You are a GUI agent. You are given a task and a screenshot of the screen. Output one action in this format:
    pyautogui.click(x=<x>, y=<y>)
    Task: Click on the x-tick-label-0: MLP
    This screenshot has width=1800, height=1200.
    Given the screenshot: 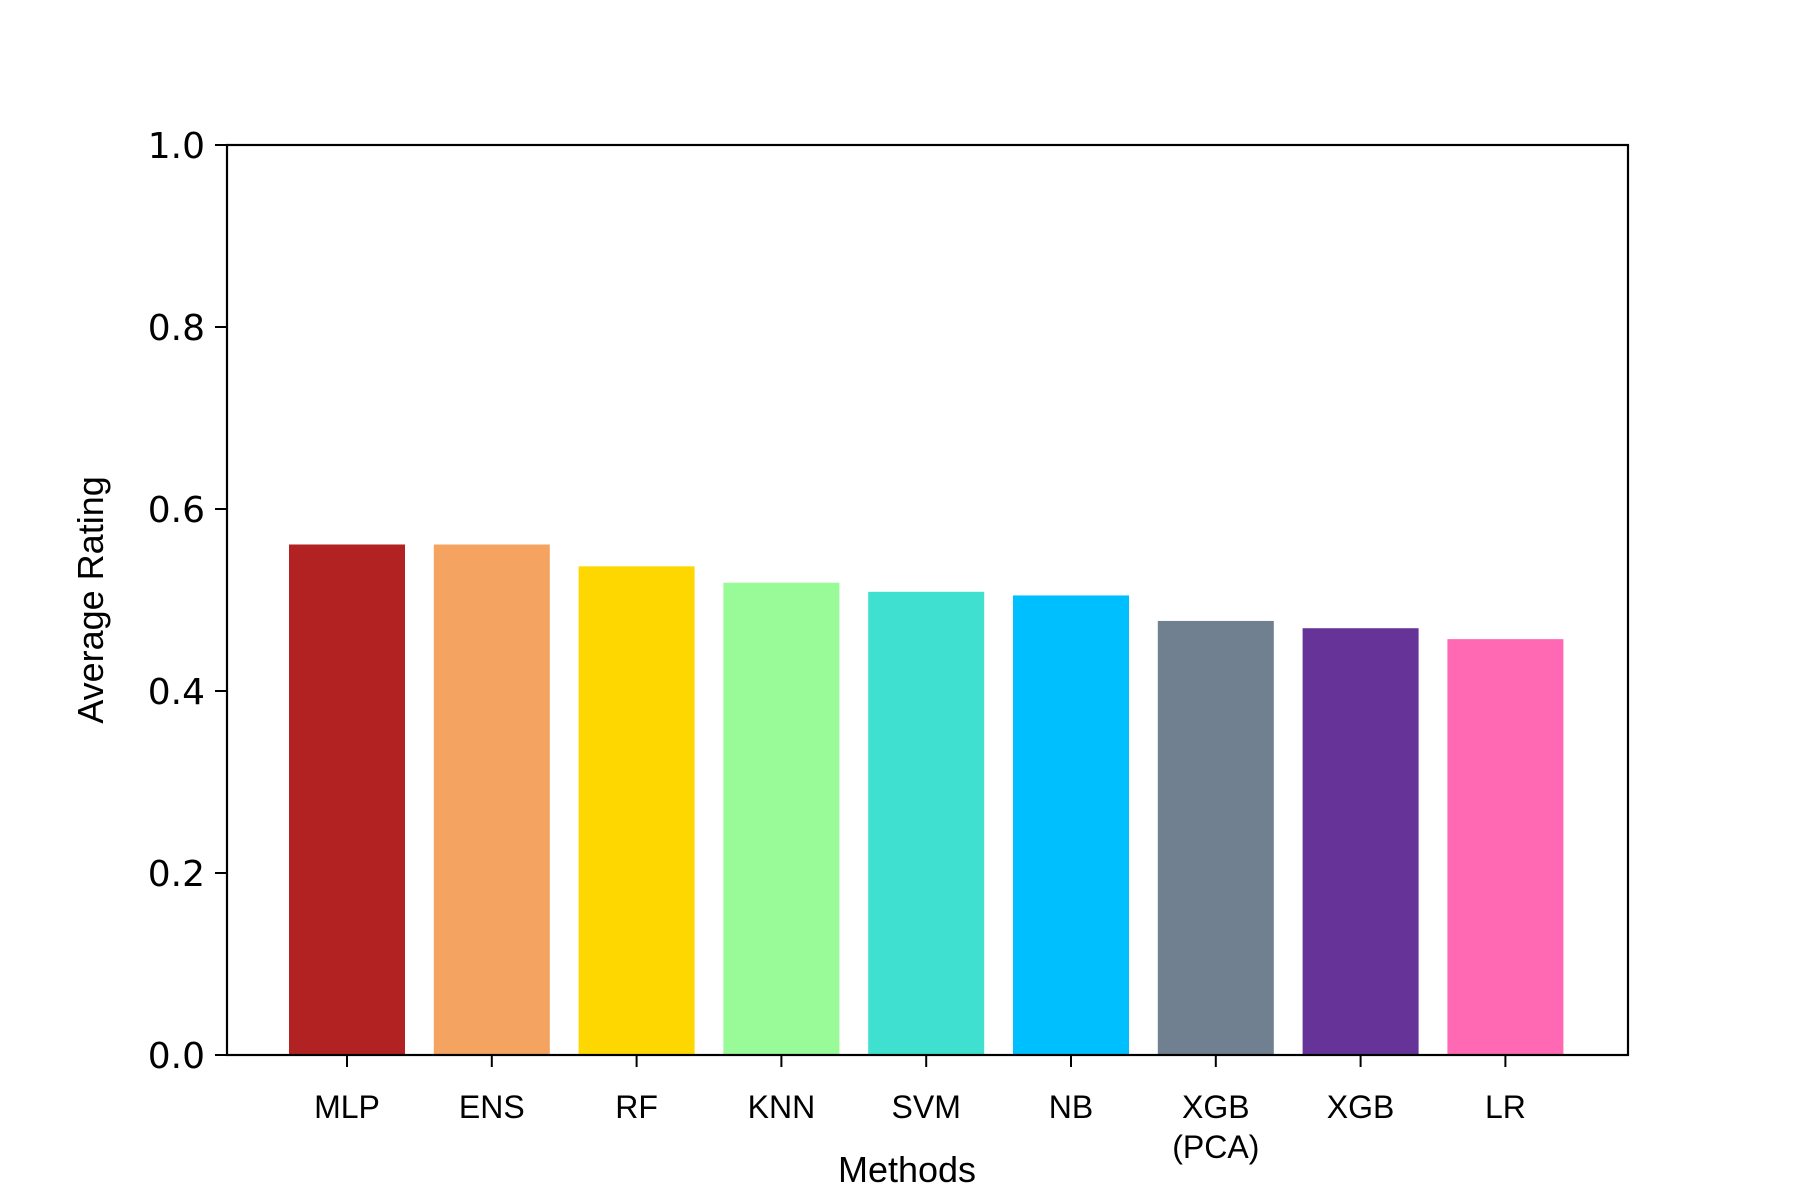 What is the action you would take?
    pyautogui.click(x=347, y=1107)
    